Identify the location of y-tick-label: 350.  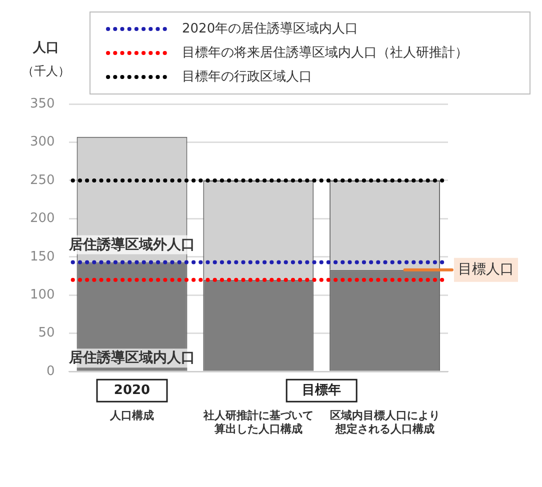
(42, 104).